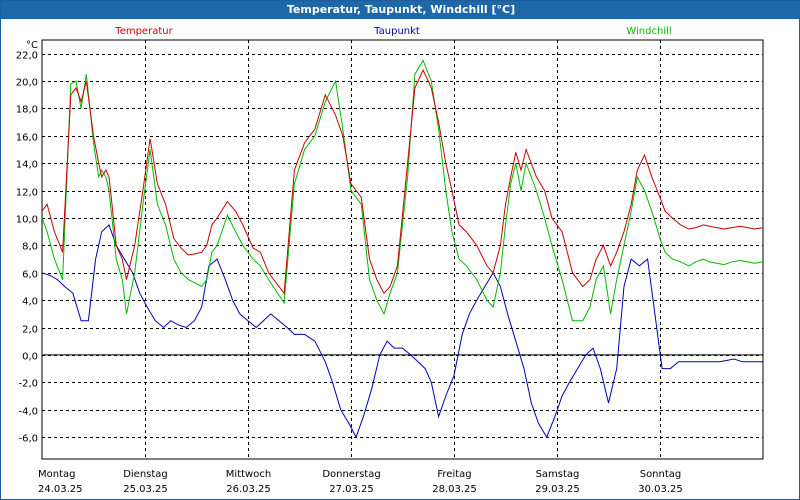  What do you see at coordinates (27, 56) in the screenshot?
I see `y-tick-label: 22,0` at bounding box center [27, 56].